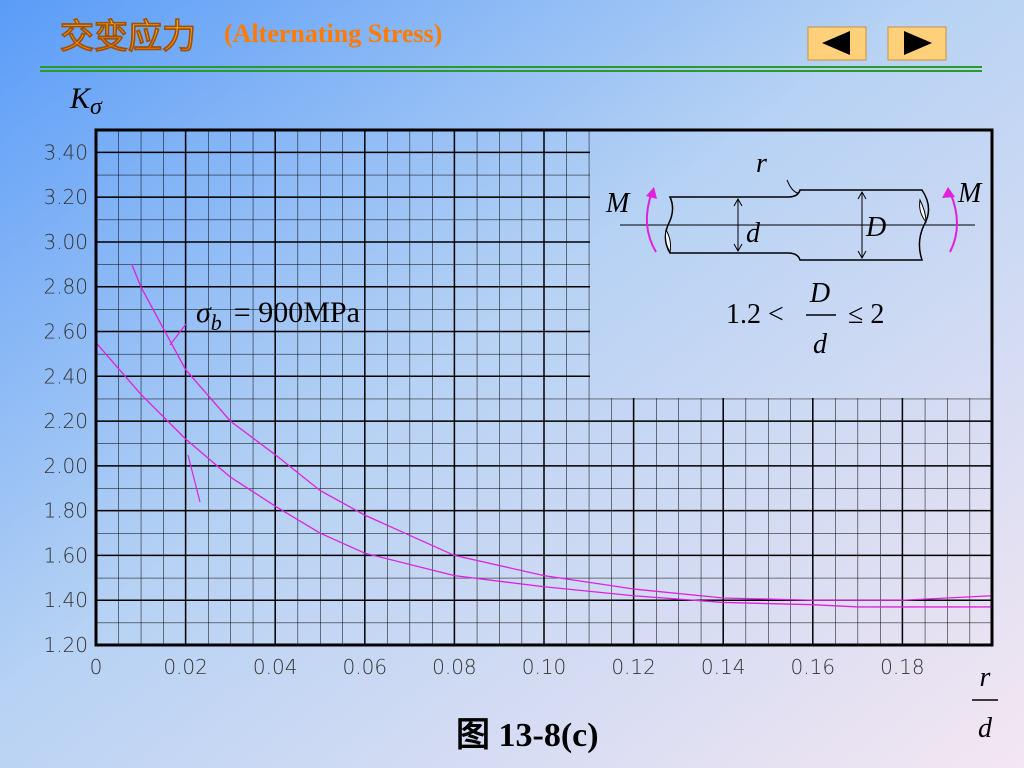 The width and height of the screenshot is (1024, 768). What do you see at coordinates (544, 667) in the screenshot?
I see `x-tick-label: 0.10` at bounding box center [544, 667].